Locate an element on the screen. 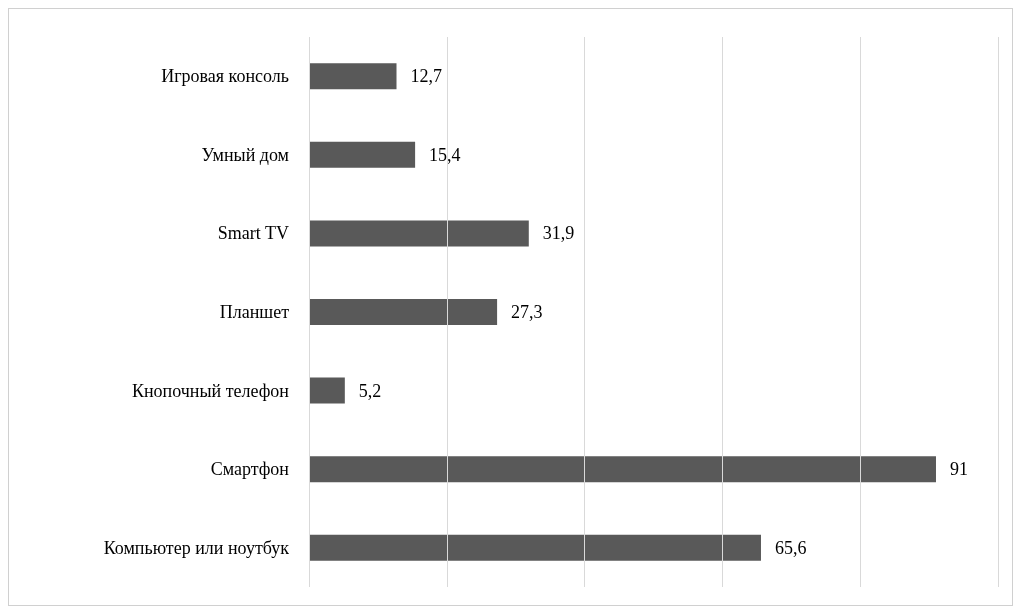 Image resolution: width=1021 pixels, height=614 pixels. y-tick-label: Смартфон is located at coordinates (250, 469).